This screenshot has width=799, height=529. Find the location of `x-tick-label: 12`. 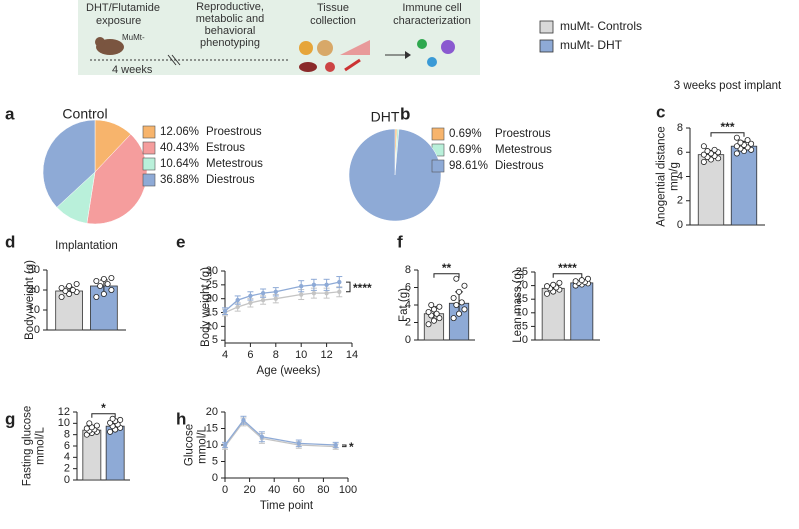

x-tick-label: 12 is located at coordinates (326, 355).